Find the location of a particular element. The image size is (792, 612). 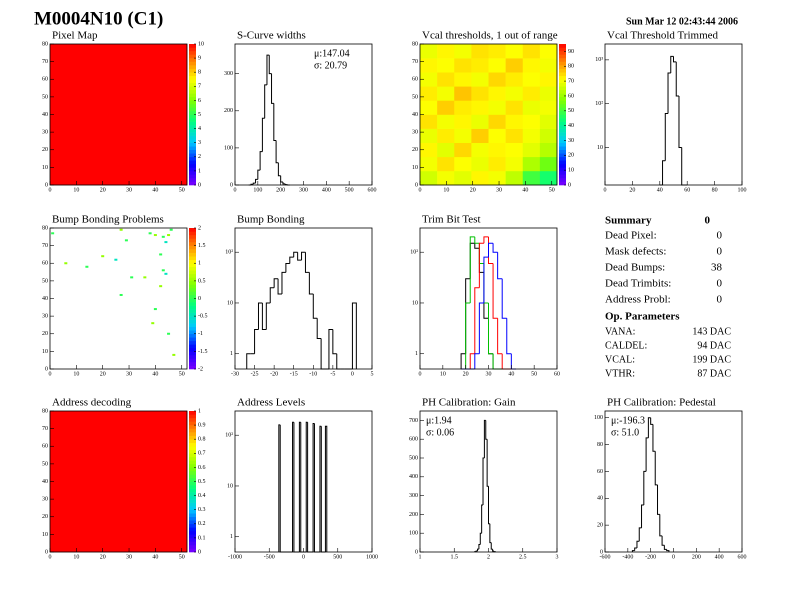

x-tick-label: 400 is located at coordinates (719, 557).